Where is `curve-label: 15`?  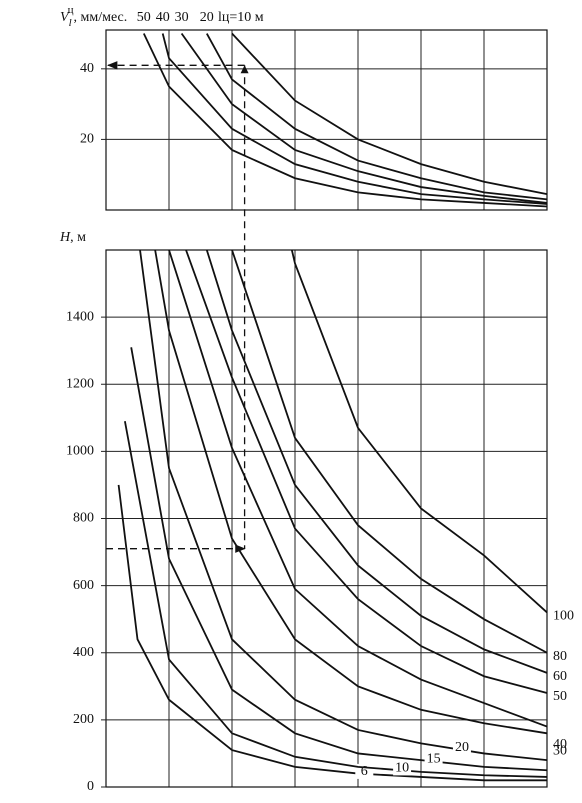 curve-label: 15 is located at coordinates (434, 759).